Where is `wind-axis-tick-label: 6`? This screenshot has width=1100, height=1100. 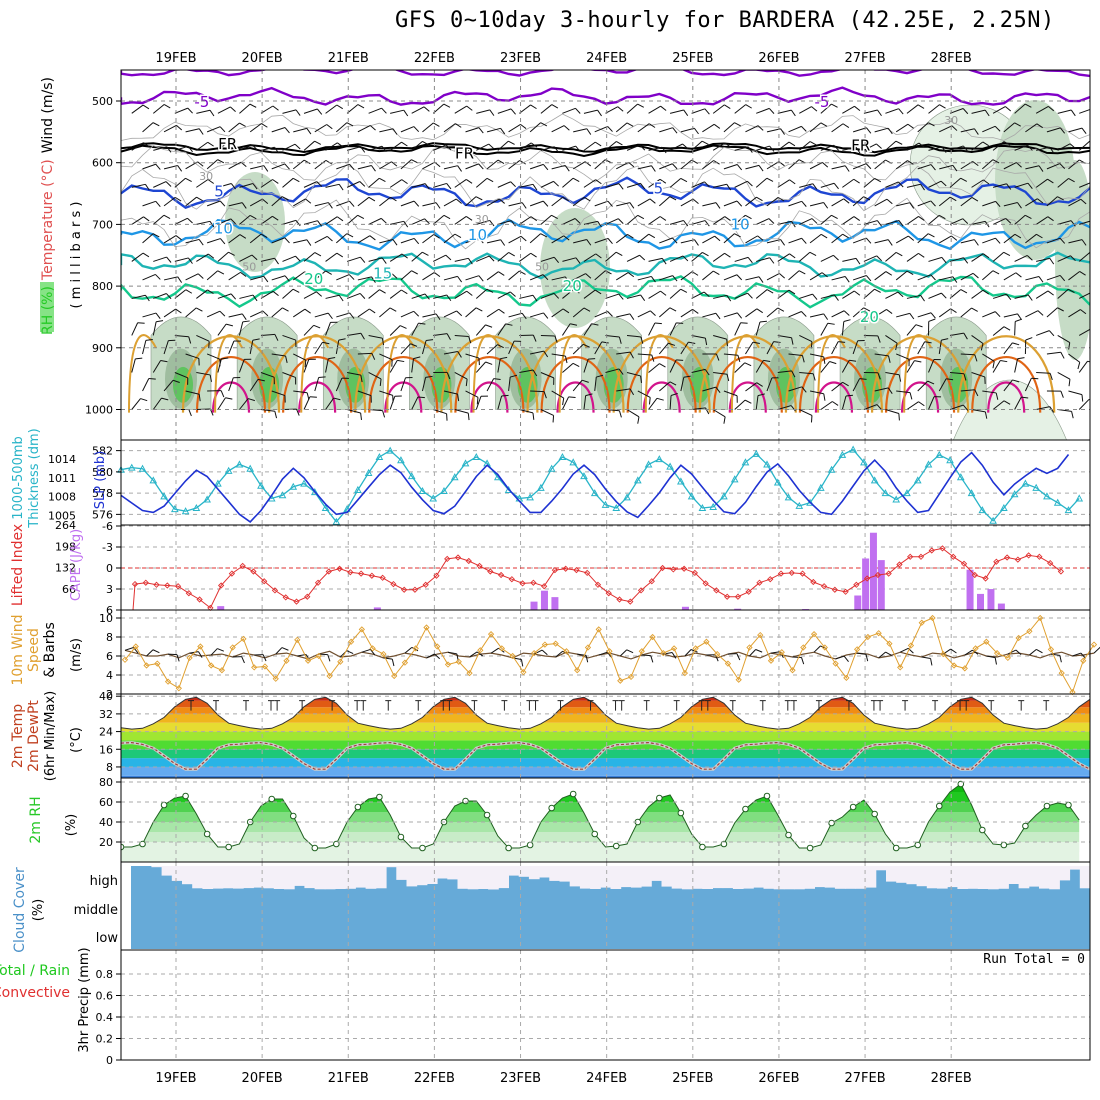 wind-axis-tick-label: 6 is located at coordinates (109, 656).